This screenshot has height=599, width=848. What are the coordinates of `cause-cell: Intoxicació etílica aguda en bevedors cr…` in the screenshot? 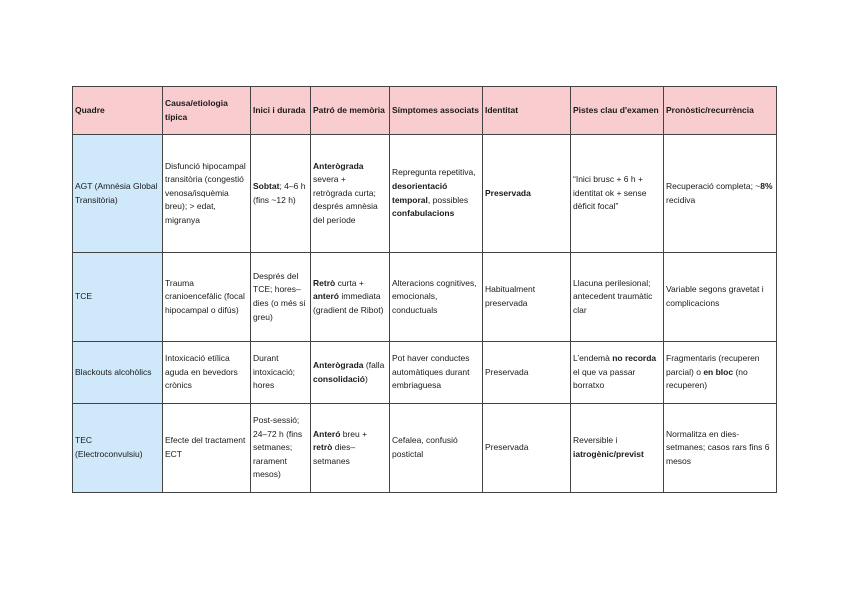 It's located at (206, 372).